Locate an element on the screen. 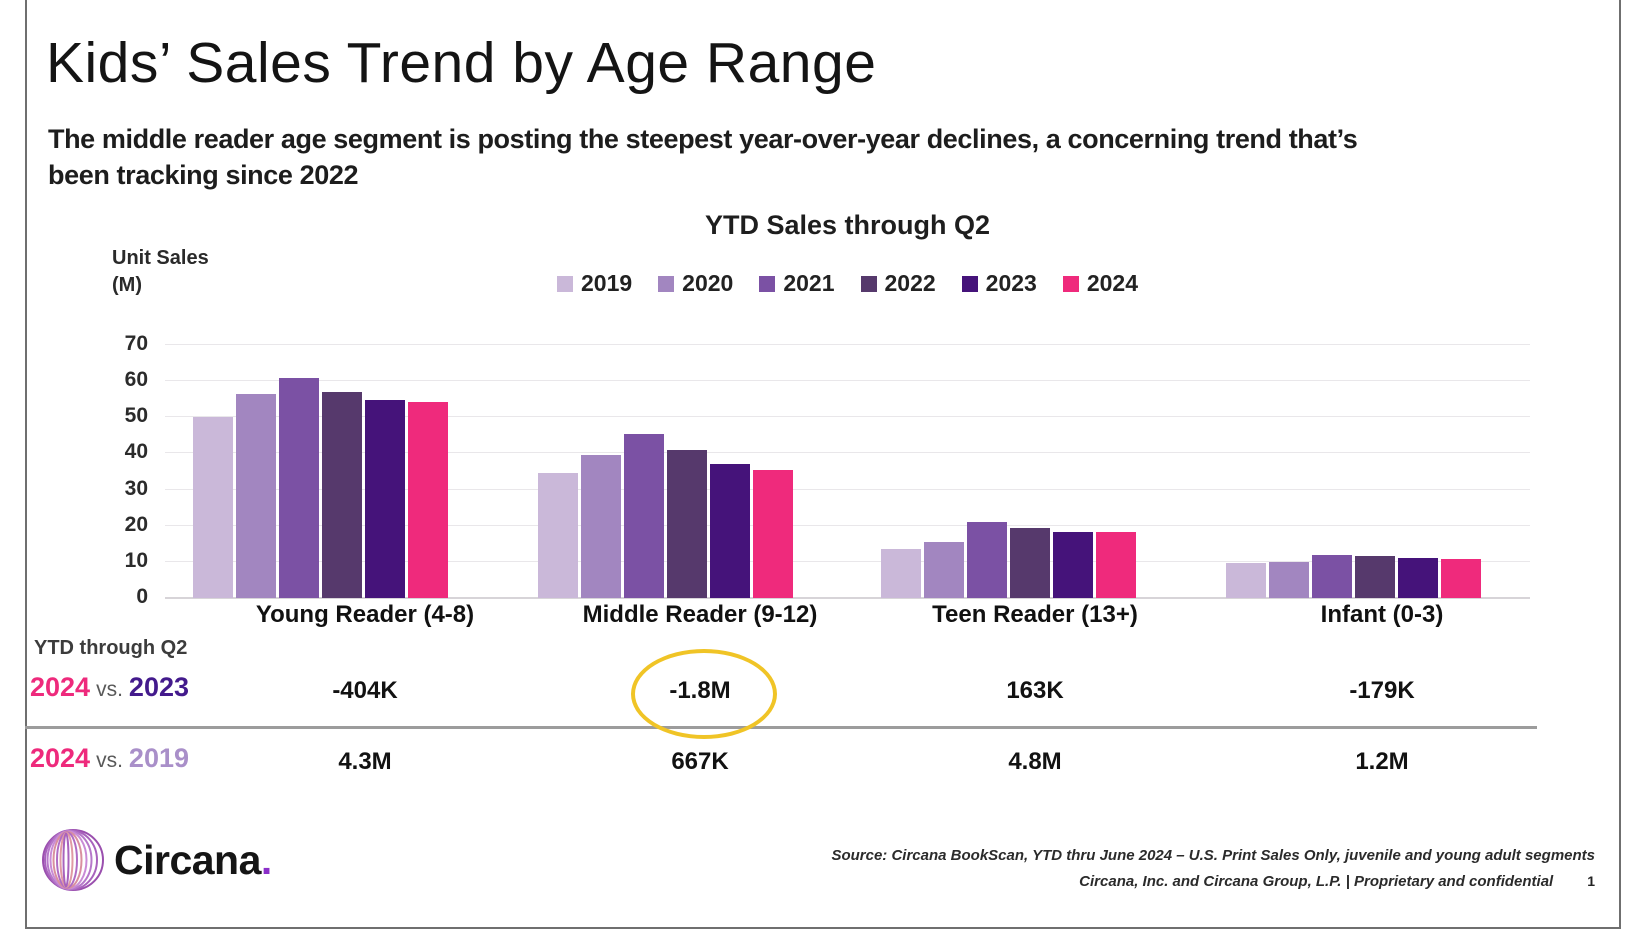 The height and width of the screenshot is (952, 1646). legend-item-2020: 2020 is located at coordinates (695, 283).